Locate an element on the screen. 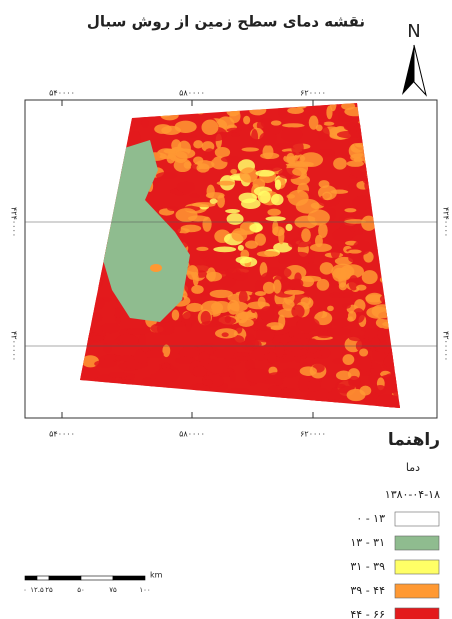 The image size is (452, 619). scale-label: ۱۰۰ is located at coordinates (144, 590).